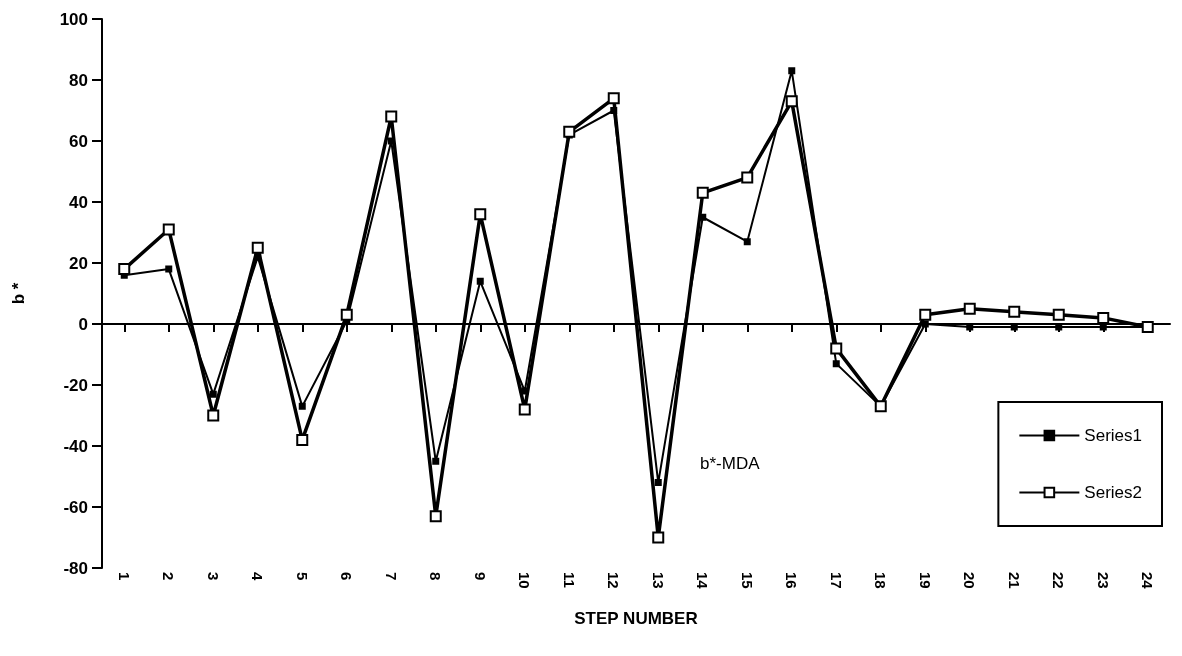 This screenshot has height=656, width=1182. What do you see at coordinates (258, 576) in the screenshot?
I see `x-tick-label: 4` at bounding box center [258, 576].